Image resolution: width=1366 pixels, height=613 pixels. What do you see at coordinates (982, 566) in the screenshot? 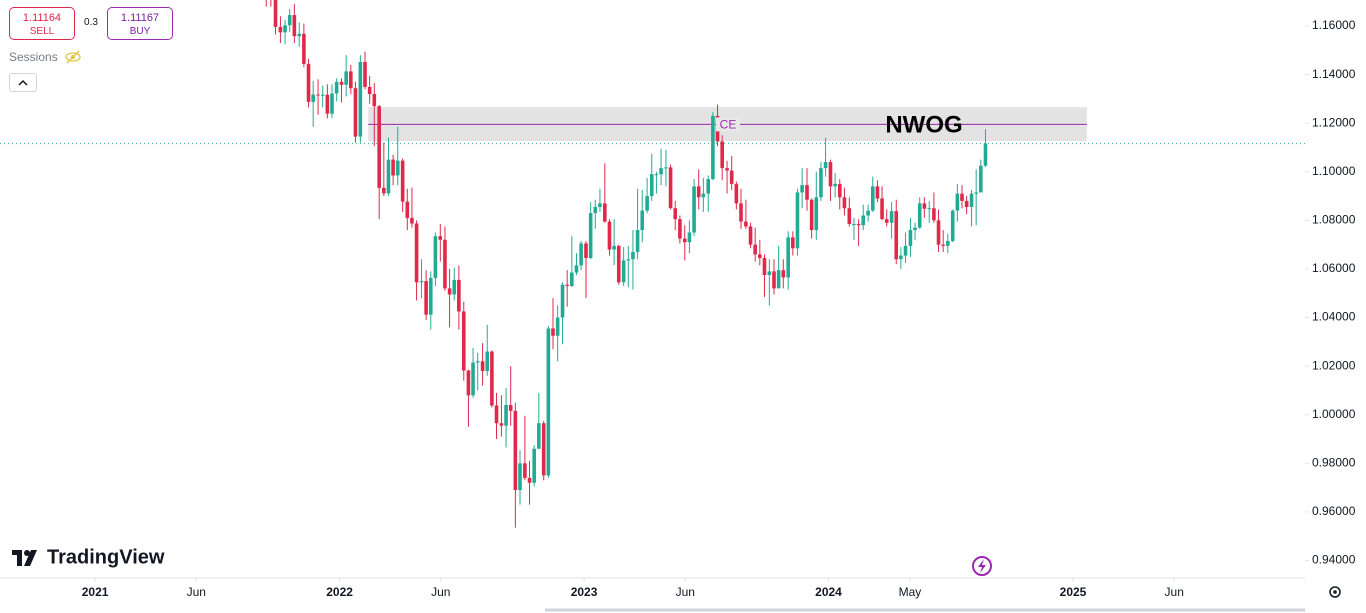
I see `lightning-icon` at bounding box center [982, 566].